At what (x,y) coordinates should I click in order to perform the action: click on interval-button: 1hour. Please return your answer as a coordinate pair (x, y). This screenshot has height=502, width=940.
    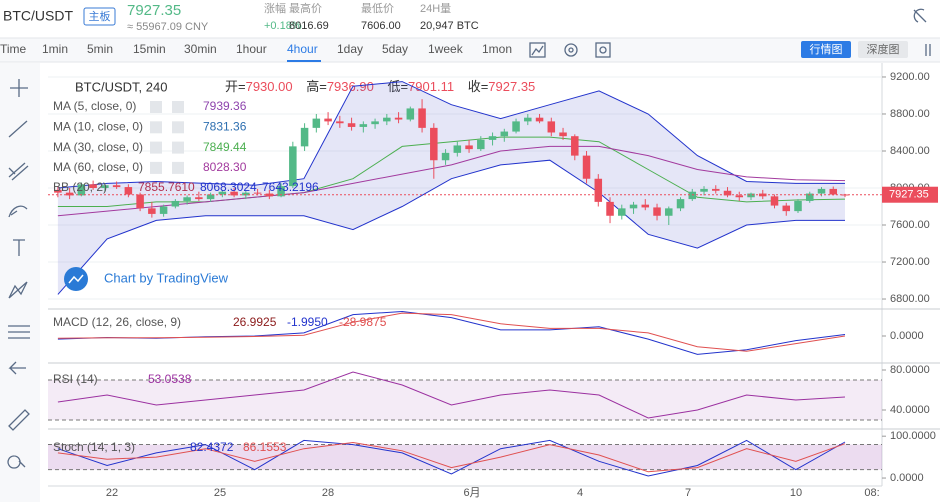
    Looking at the image, I should click on (251, 49).